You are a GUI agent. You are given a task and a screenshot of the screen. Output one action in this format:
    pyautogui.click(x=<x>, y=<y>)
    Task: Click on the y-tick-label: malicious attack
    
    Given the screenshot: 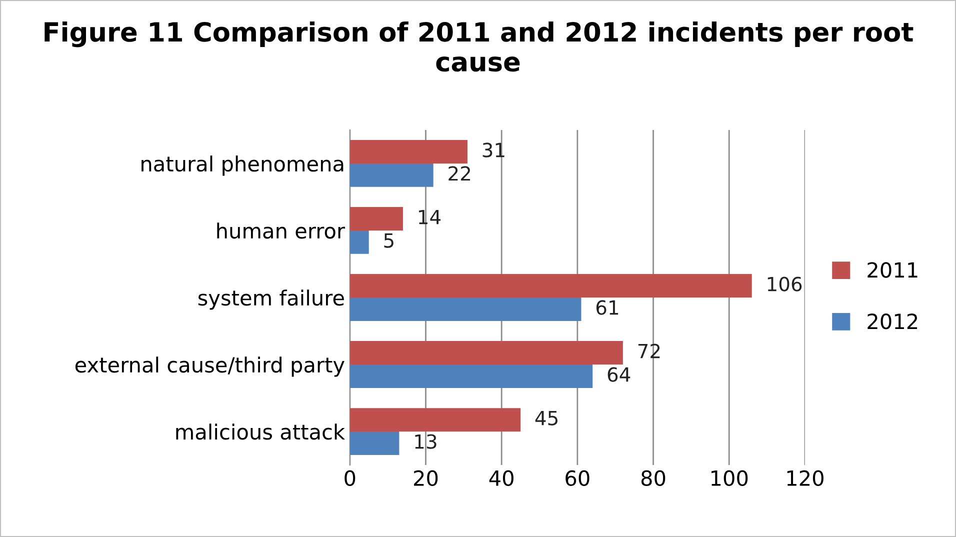 What is the action you would take?
    pyautogui.click(x=260, y=432)
    